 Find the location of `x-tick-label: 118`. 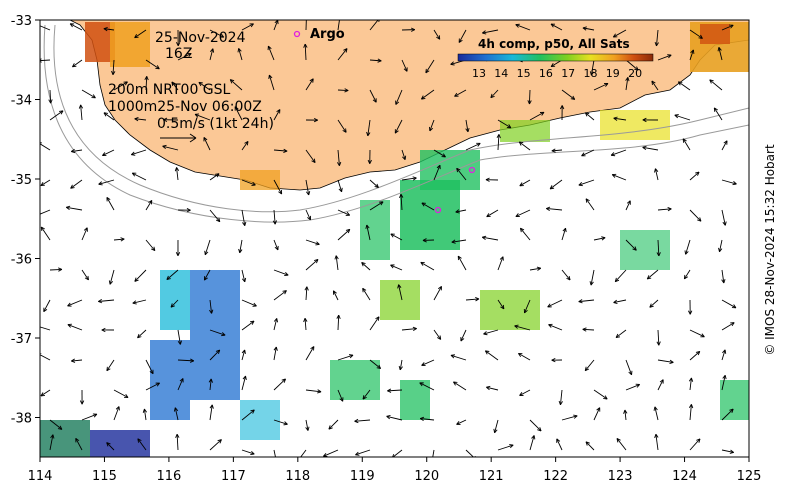

x-tick-label: 118 is located at coordinates (297, 476).